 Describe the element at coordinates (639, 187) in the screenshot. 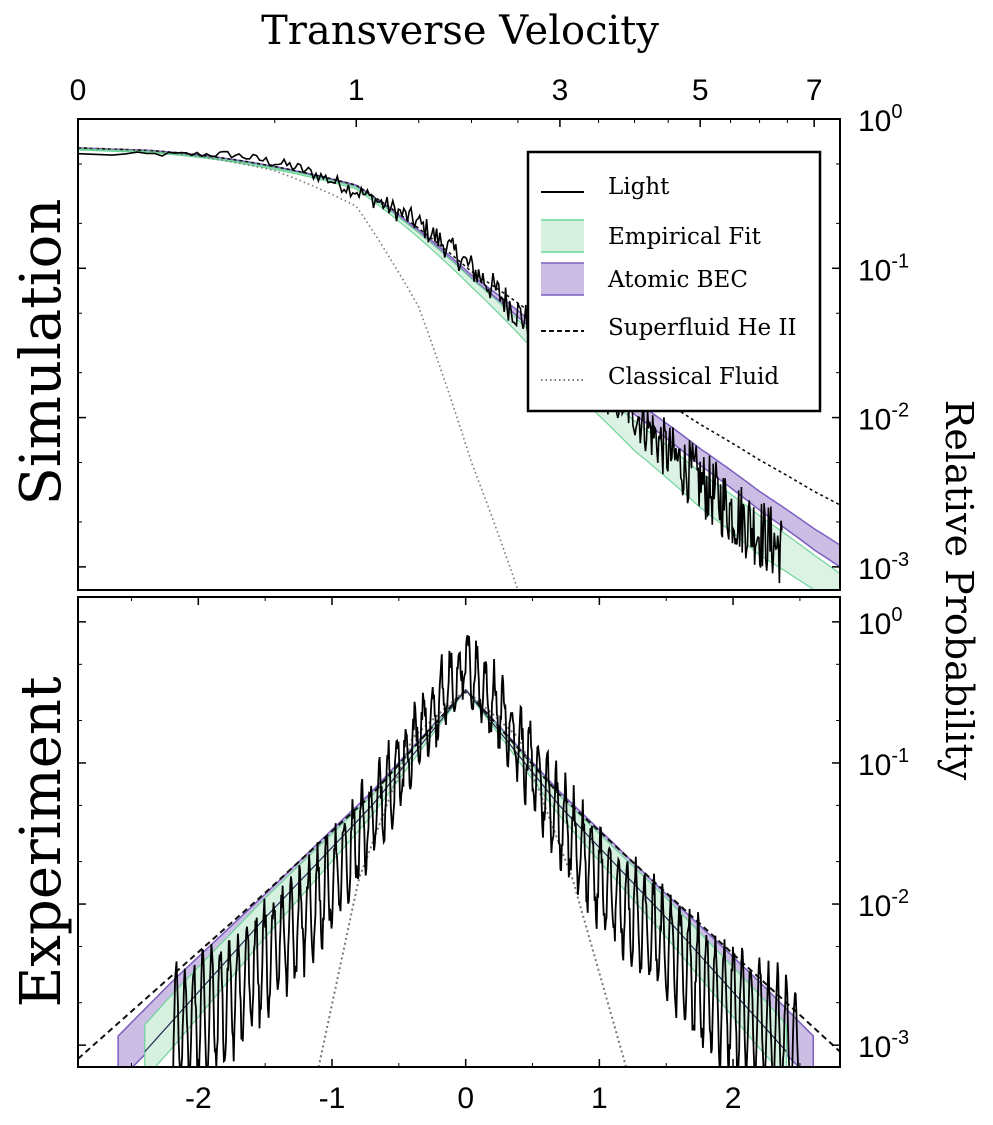

I see `legend-label: Light` at that location.